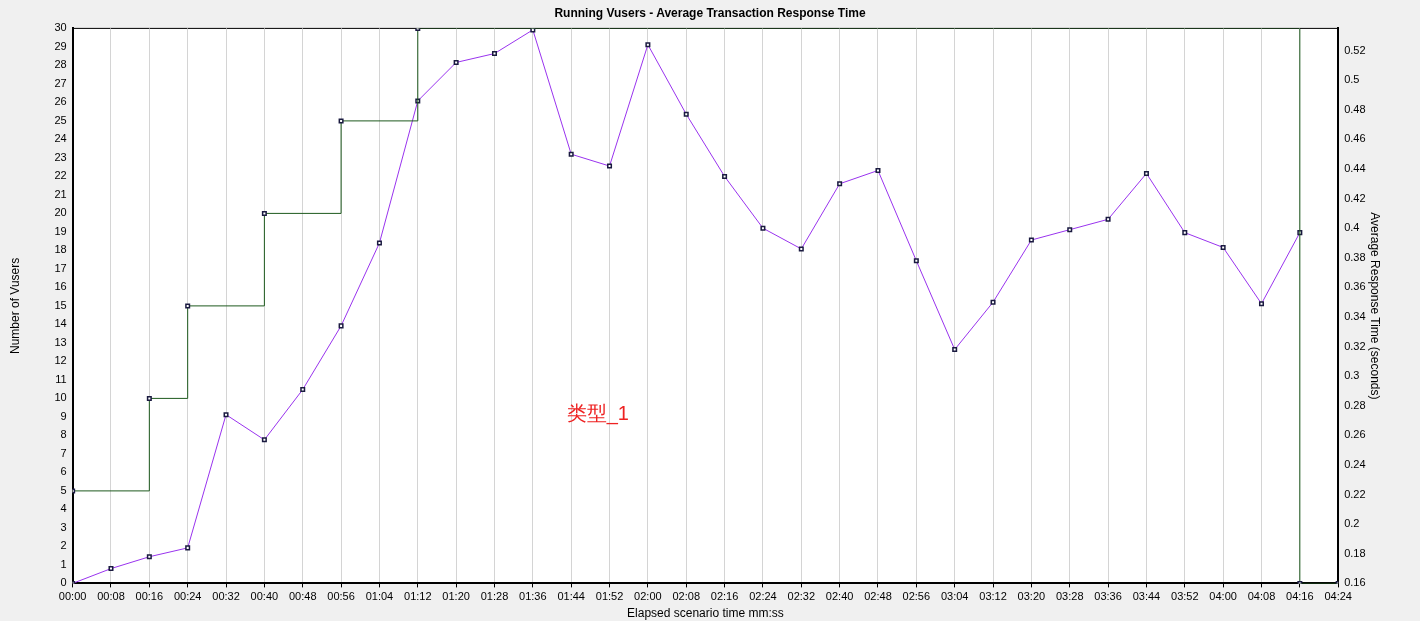 This screenshot has width=1420, height=621. What do you see at coordinates (1031, 596) in the screenshot?
I see `x-tick-label: 03:20` at bounding box center [1031, 596].